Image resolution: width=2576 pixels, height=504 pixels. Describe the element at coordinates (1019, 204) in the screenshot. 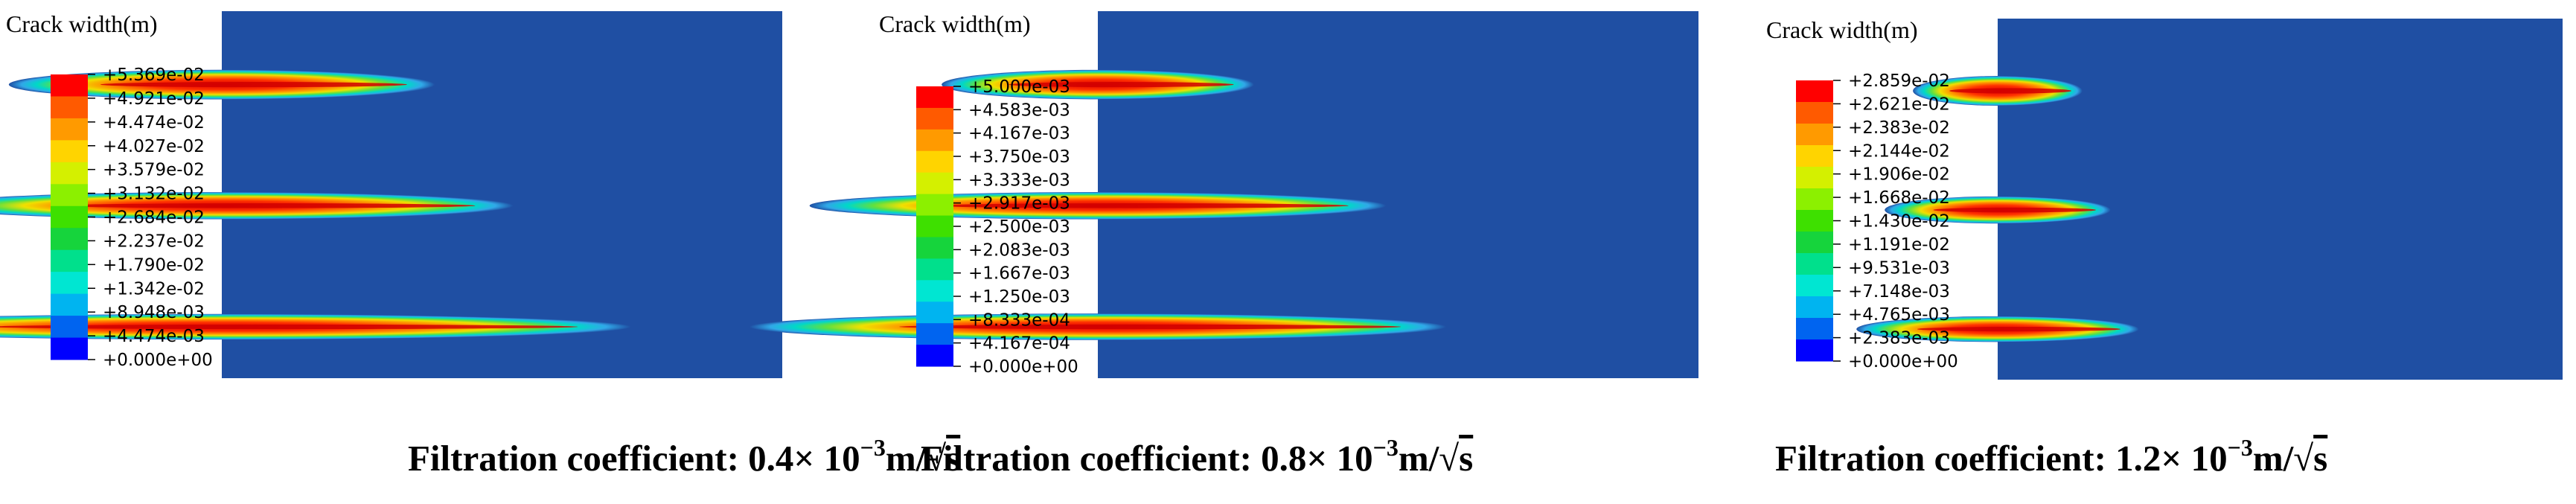

I see `colorbar-tick-label: +2.917e-03` at that location.